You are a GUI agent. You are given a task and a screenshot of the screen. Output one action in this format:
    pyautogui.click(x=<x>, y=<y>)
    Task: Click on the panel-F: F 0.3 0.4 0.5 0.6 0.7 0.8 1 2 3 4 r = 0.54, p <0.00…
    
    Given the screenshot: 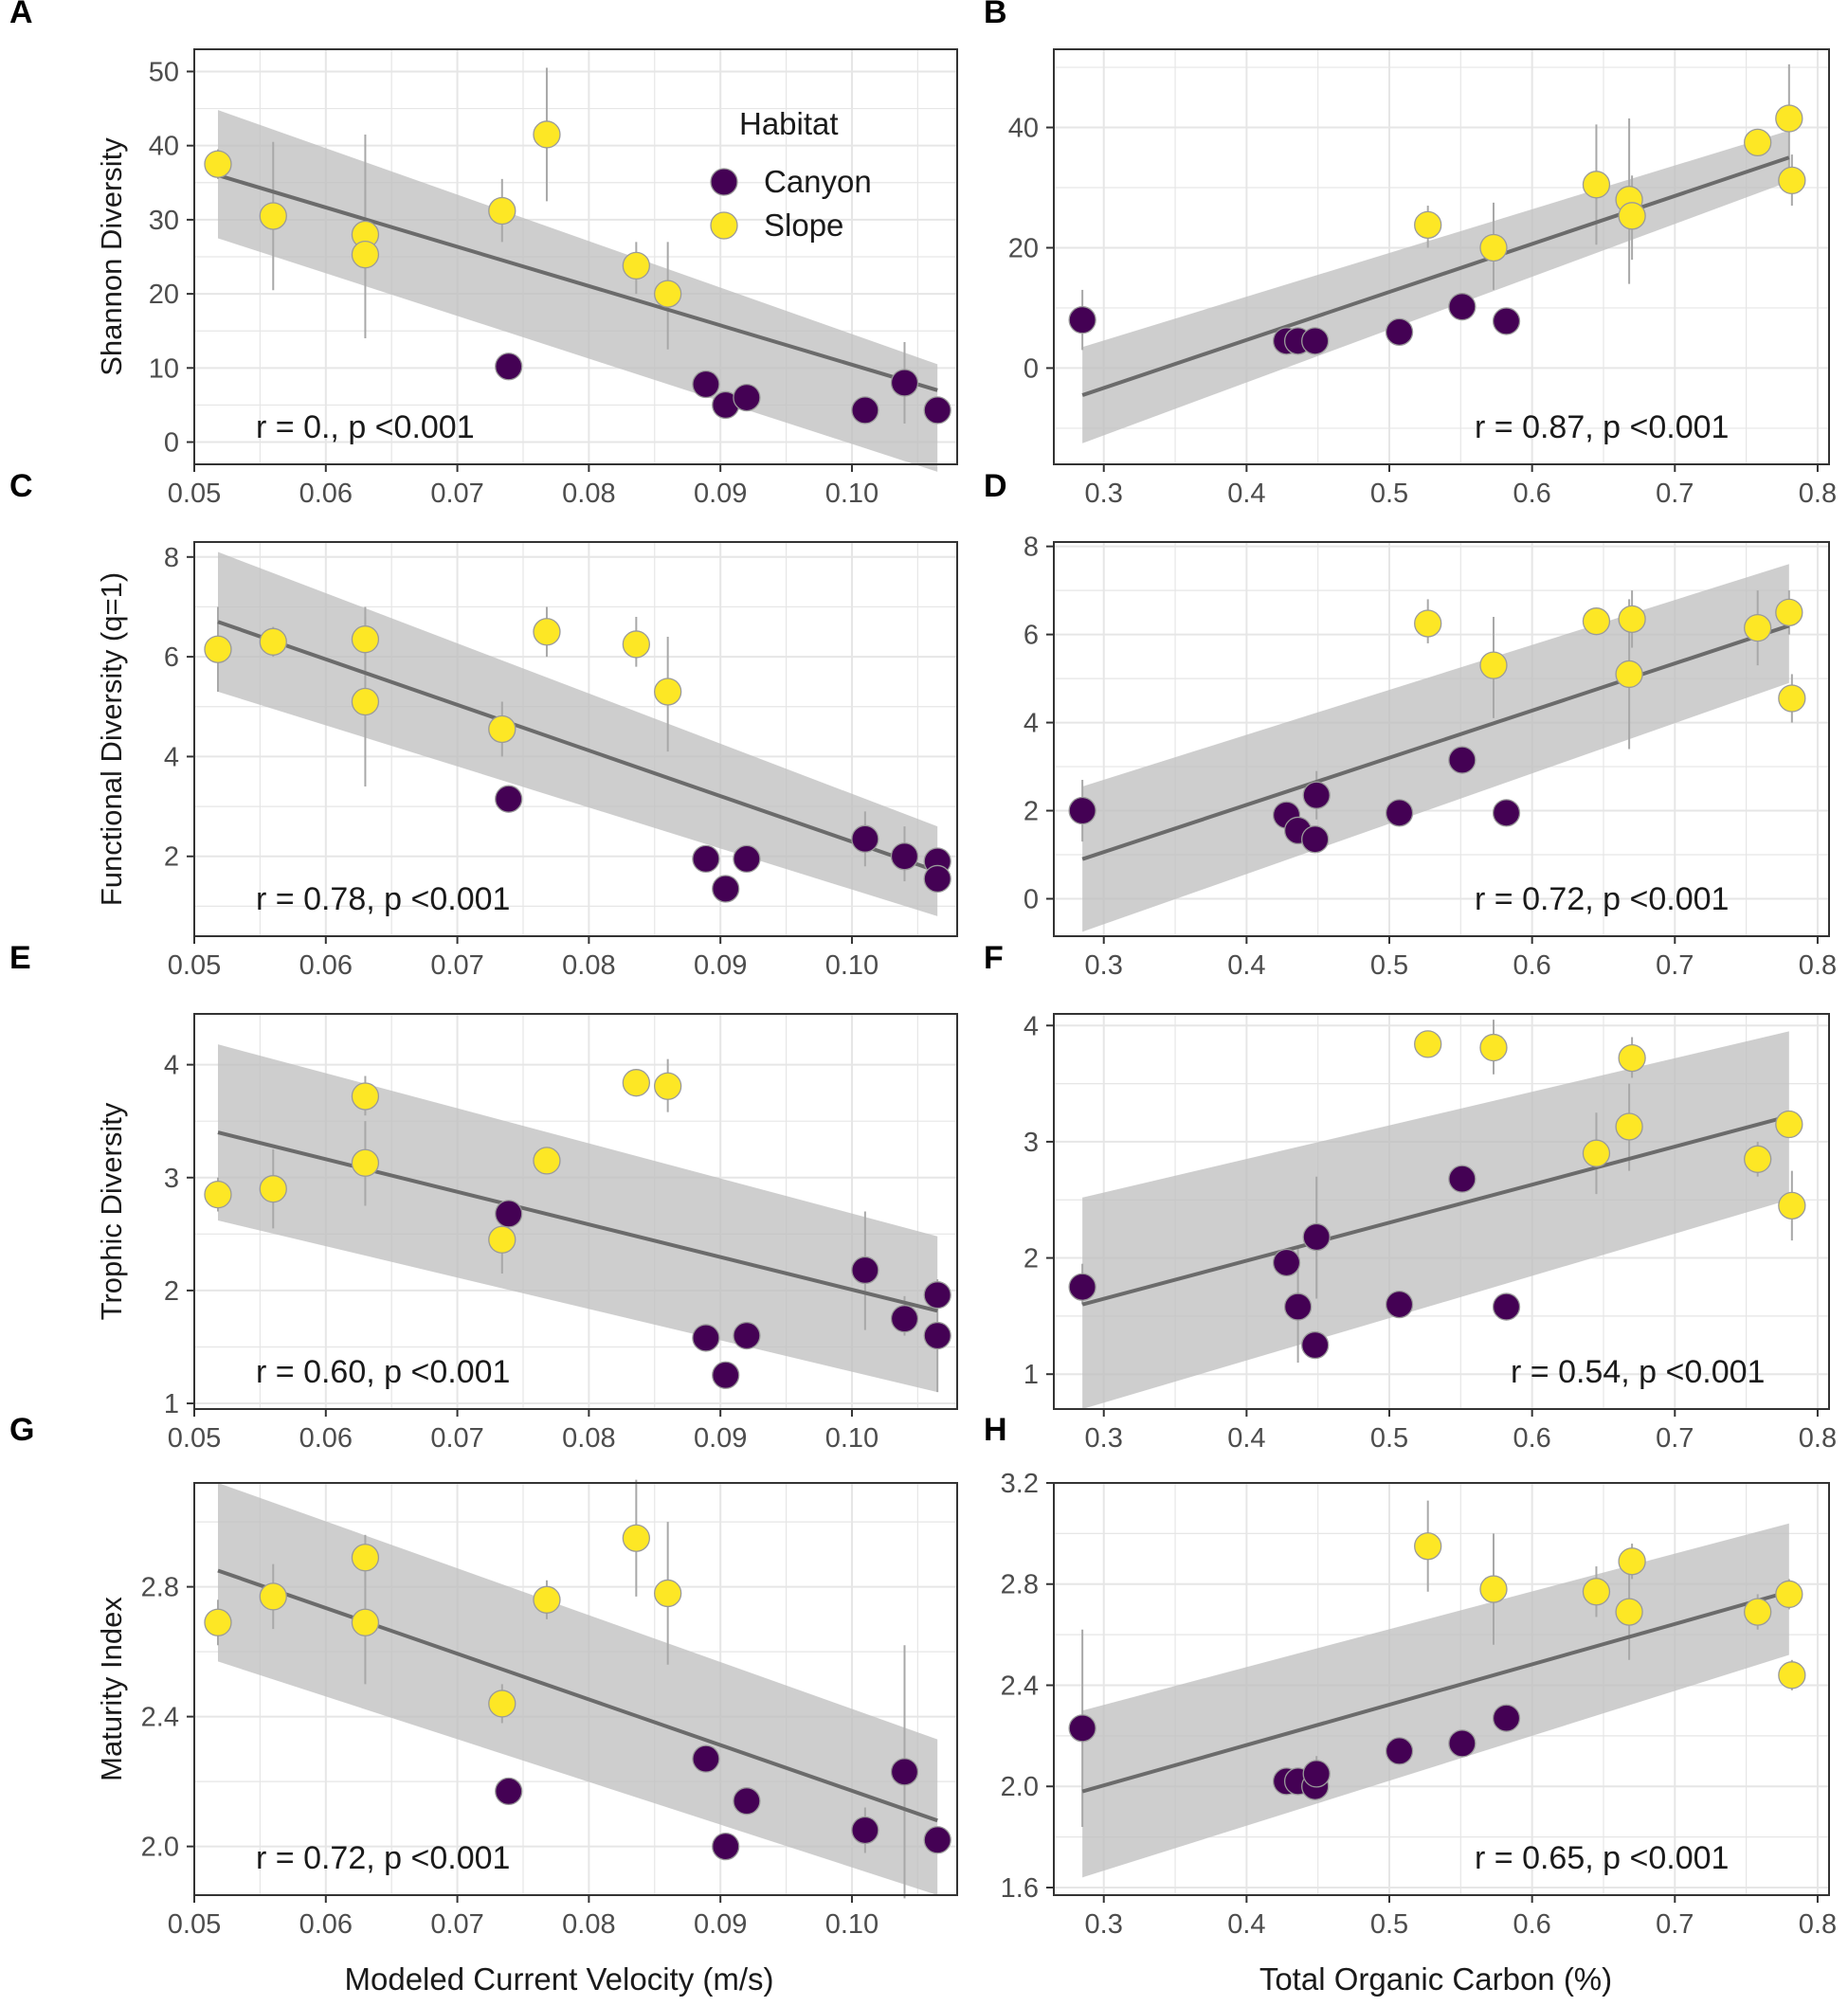 What is the action you would take?
    pyautogui.click(x=1410, y=1197)
    